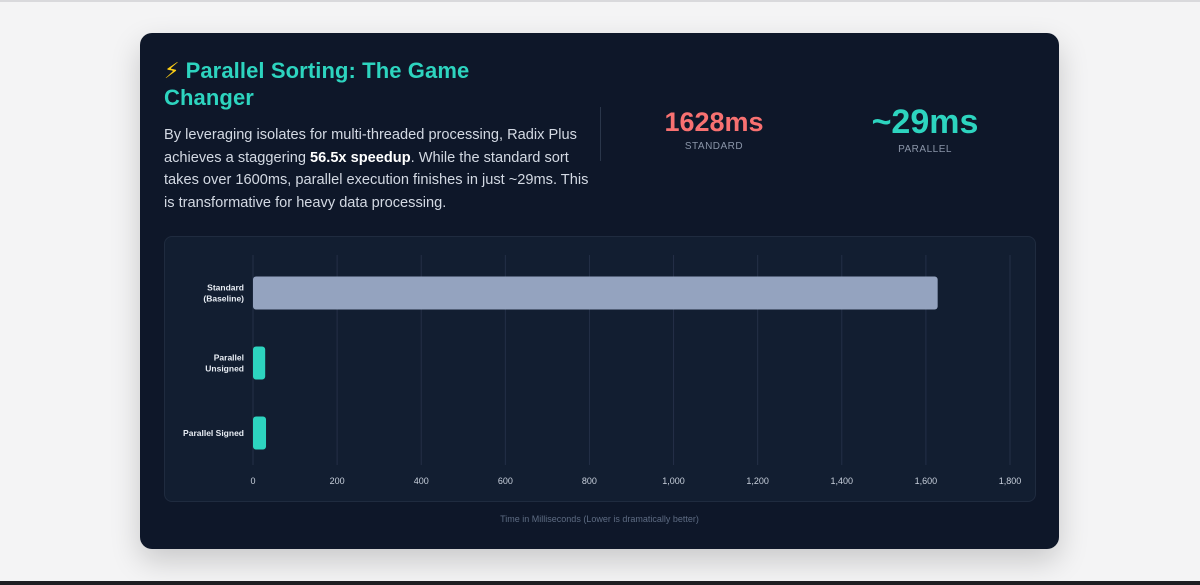 This screenshot has height=585, width=1200. What do you see at coordinates (714, 146) in the screenshot?
I see `stat-standard-label: STANDARD` at bounding box center [714, 146].